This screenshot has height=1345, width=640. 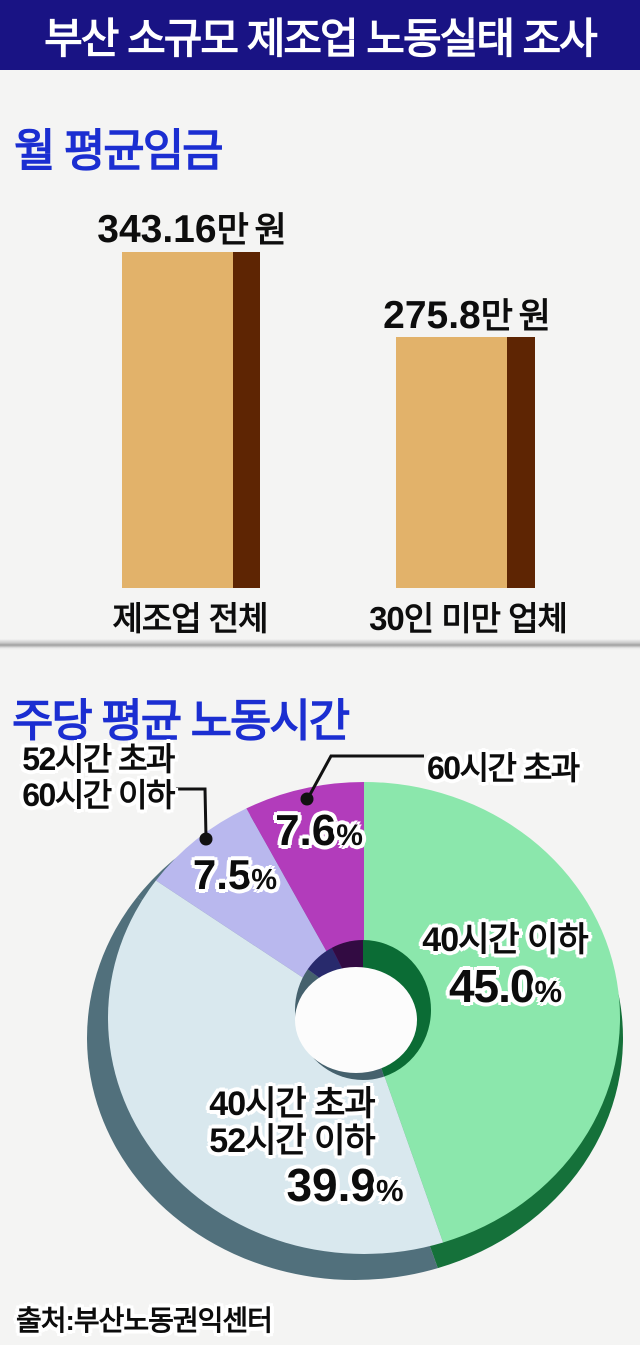 I want to click on hours-section-heading: 주당 평균 노동시간, so click(x=181, y=720).